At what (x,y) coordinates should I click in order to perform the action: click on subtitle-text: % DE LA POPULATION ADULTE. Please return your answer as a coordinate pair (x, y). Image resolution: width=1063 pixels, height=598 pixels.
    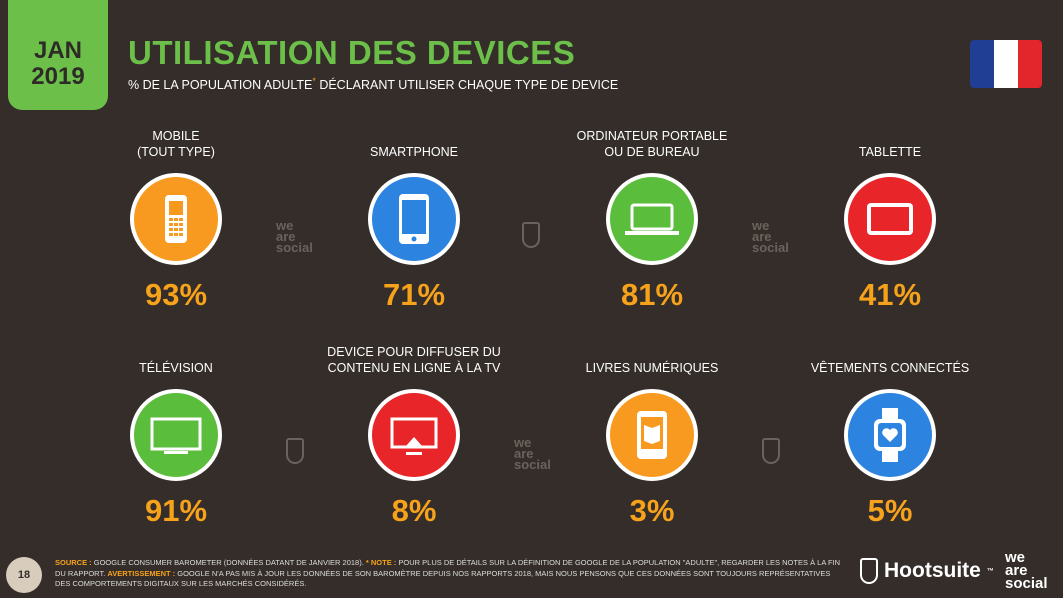
    Looking at the image, I should click on (220, 85).